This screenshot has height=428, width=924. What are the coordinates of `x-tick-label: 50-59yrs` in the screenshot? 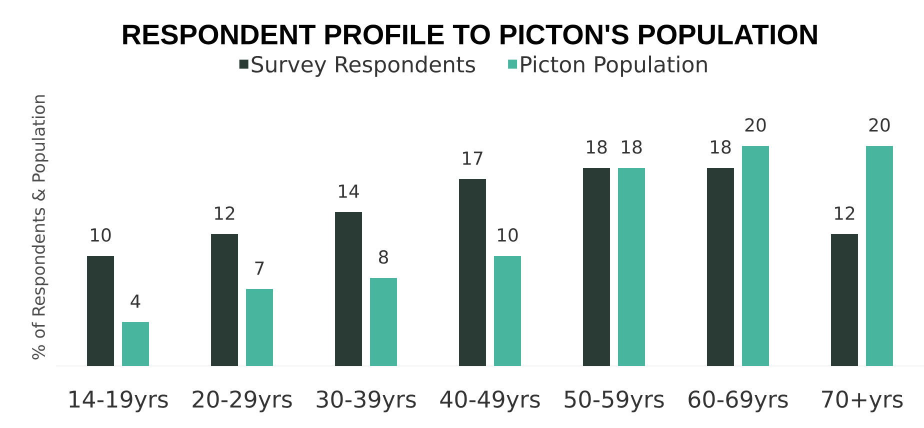 It's located at (614, 401).